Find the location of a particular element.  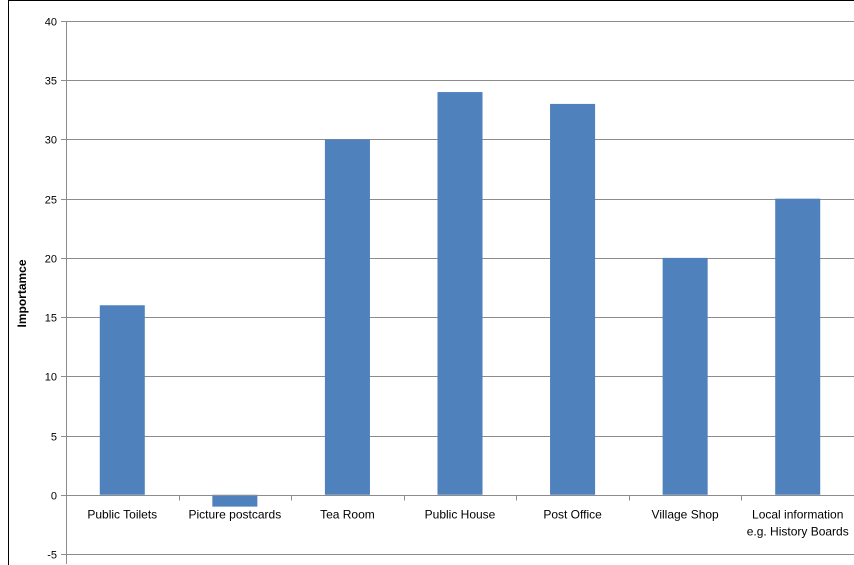

x-tick-label: Village Shop is located at coordinates (685, 515).